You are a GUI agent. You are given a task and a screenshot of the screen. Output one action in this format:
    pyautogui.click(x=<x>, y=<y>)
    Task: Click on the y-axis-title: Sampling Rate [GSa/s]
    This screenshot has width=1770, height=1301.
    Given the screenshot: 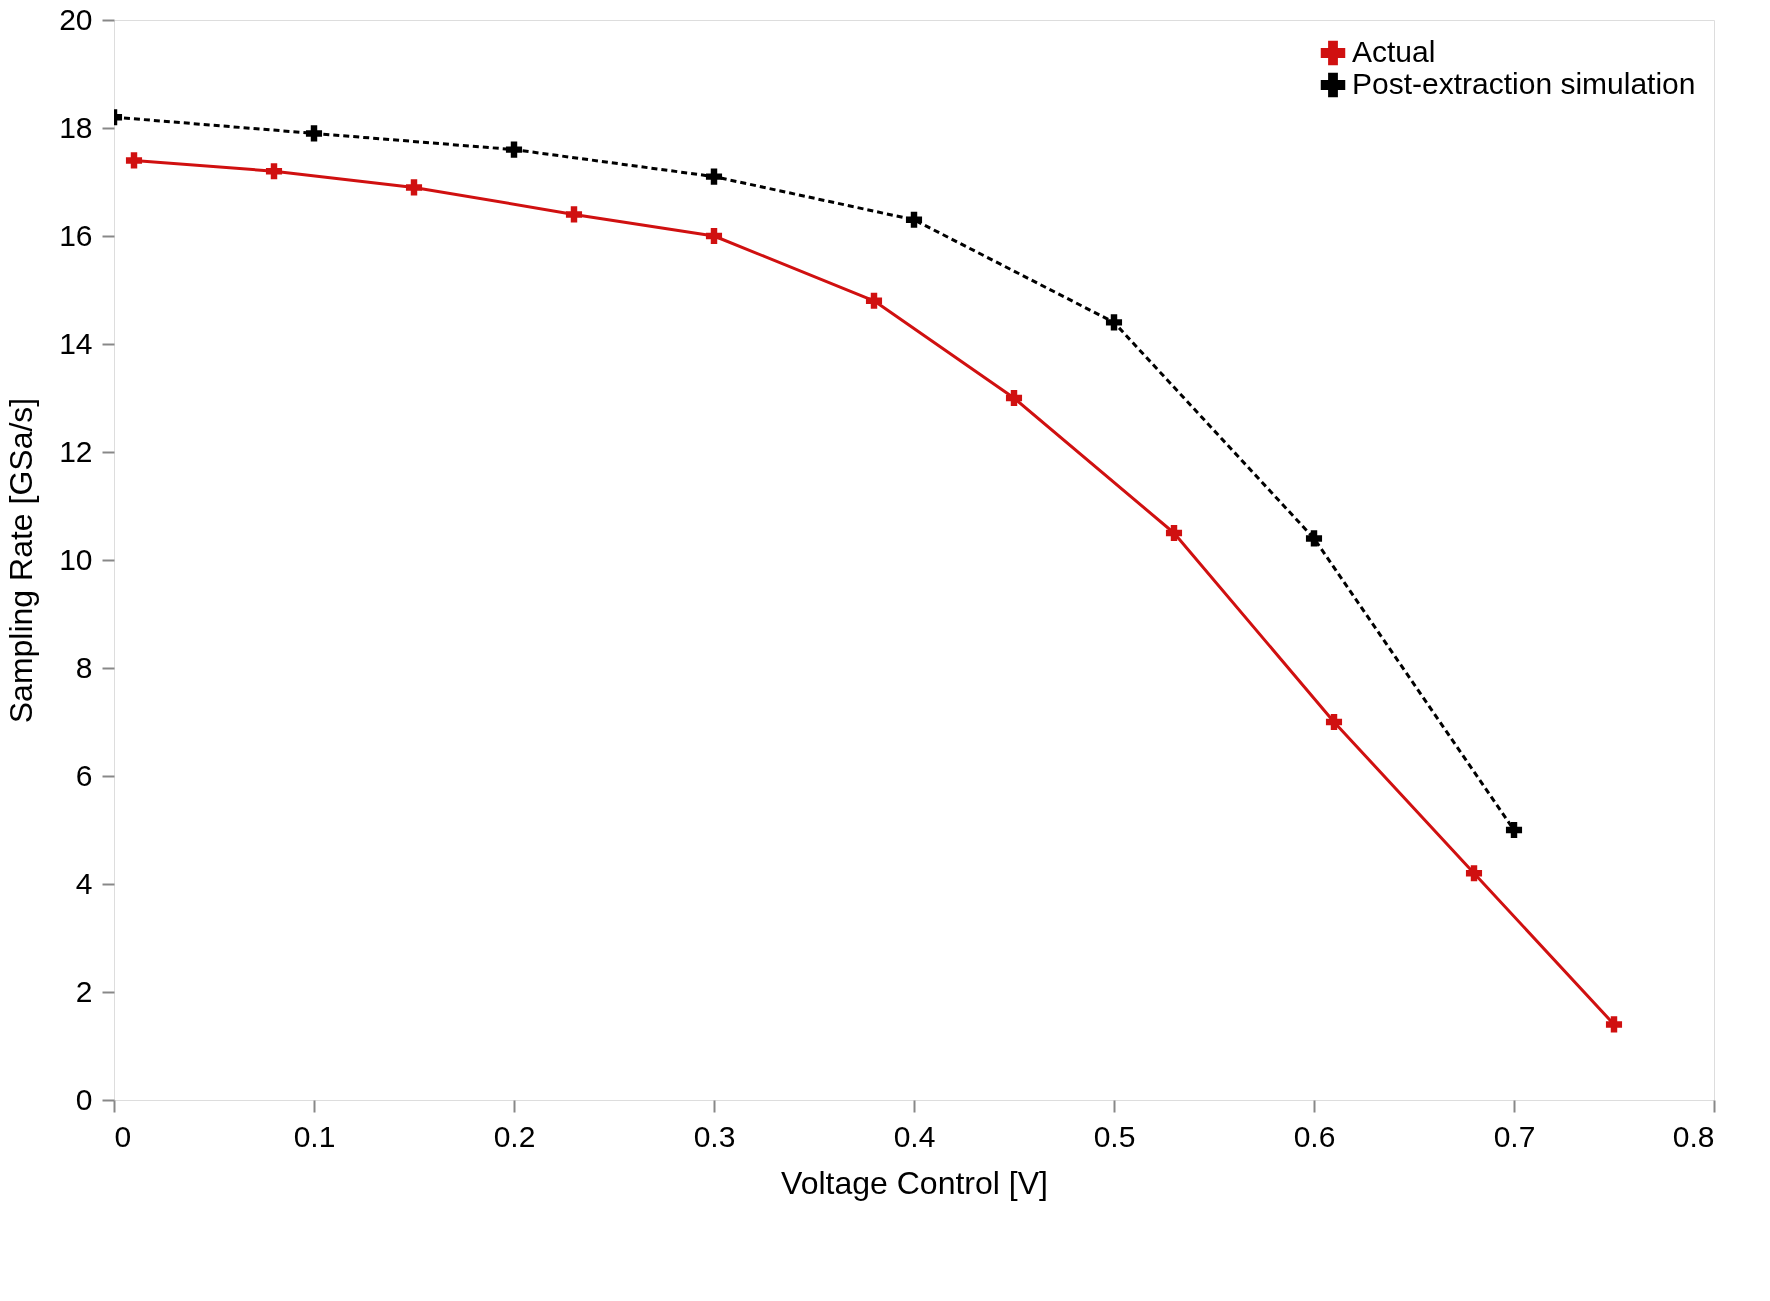 What is the action you would take?
    pyautogui.click(x=21, y=560)
    